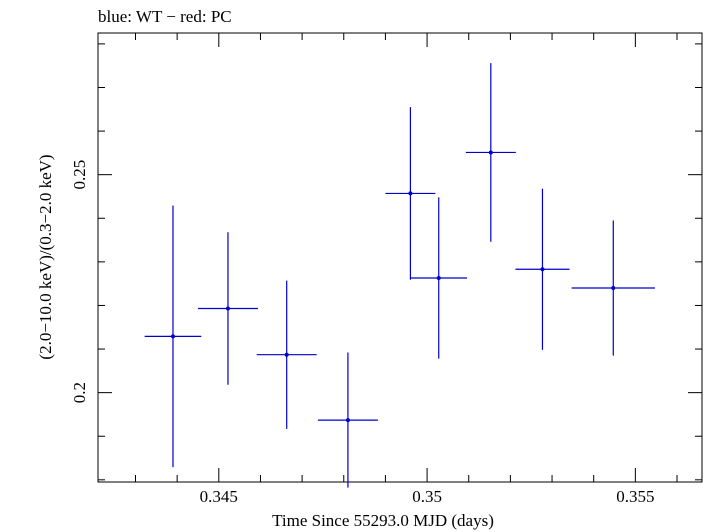 This screenshot has width=705, height=532. Describe the element at coordinates (427, 496) in the screenshot. I see `x-tick-label: 0.35` at that location.